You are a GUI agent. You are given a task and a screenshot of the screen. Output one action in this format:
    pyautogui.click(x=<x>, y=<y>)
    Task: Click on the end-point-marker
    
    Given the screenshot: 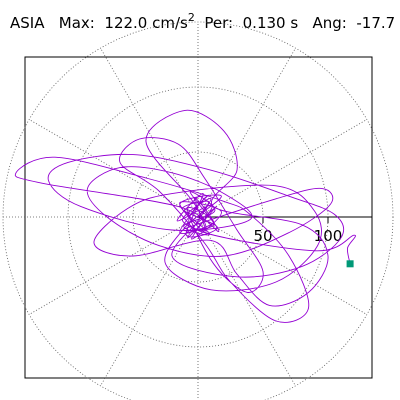 What is the action you would take?
    pyautogui.click(x=350, y=264)
    